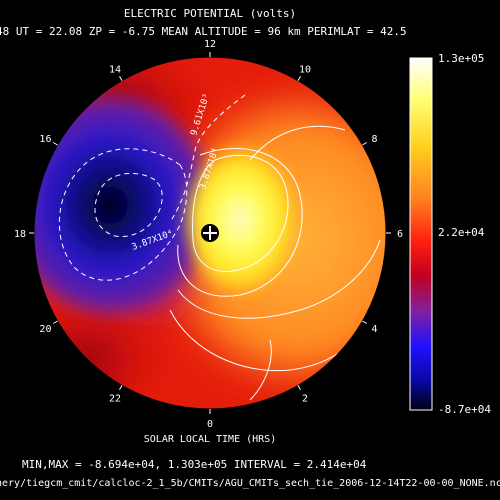  I want to click on chart-title: ELECTRIC POTENTIAL (volts), so click(210, 13).